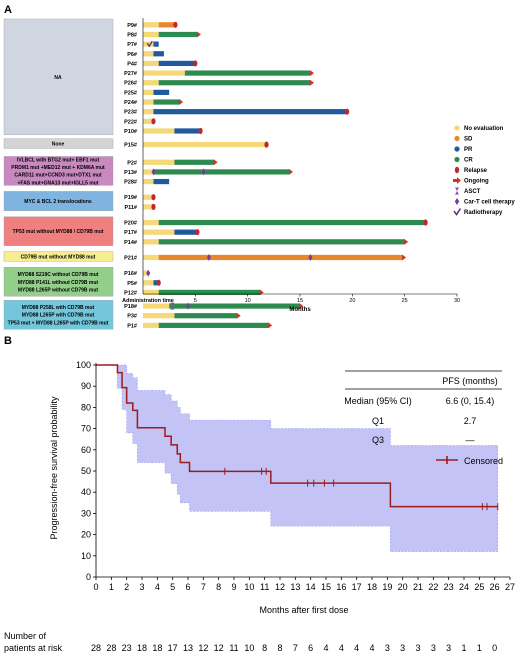 The height and width of the screenshot is (670, 520). Describe the element at coordinates (172, 306) in the screenshot. I see `asct-marker` at that location.